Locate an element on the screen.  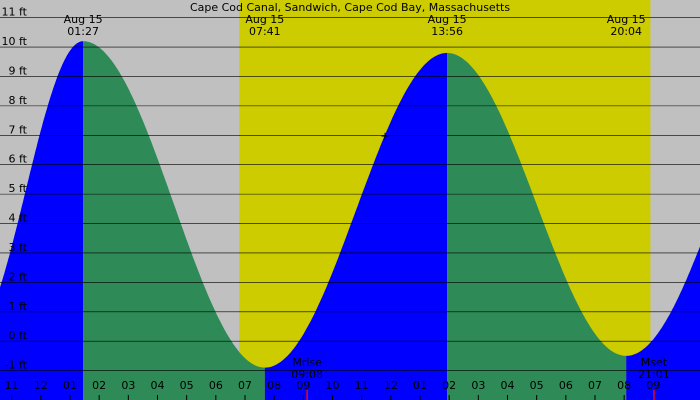
moon-event-label: Mrise is located at coordinates (307, 362).